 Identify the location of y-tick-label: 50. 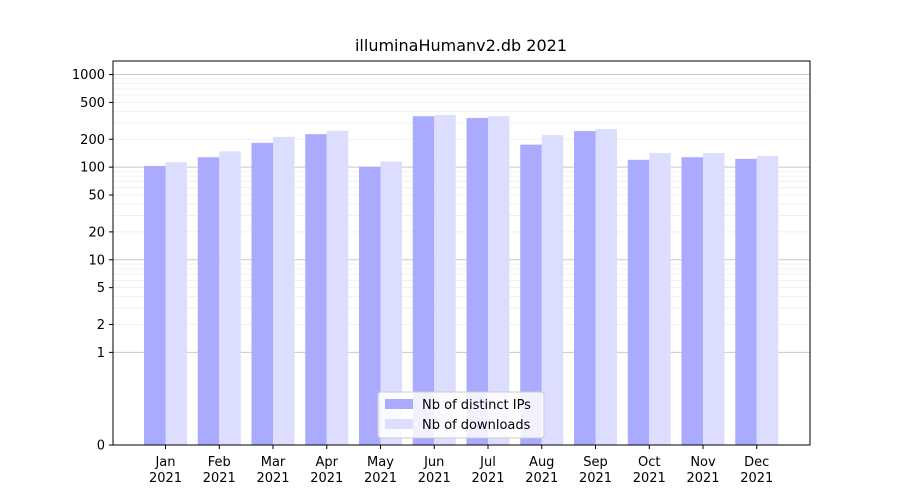
(96, 196).